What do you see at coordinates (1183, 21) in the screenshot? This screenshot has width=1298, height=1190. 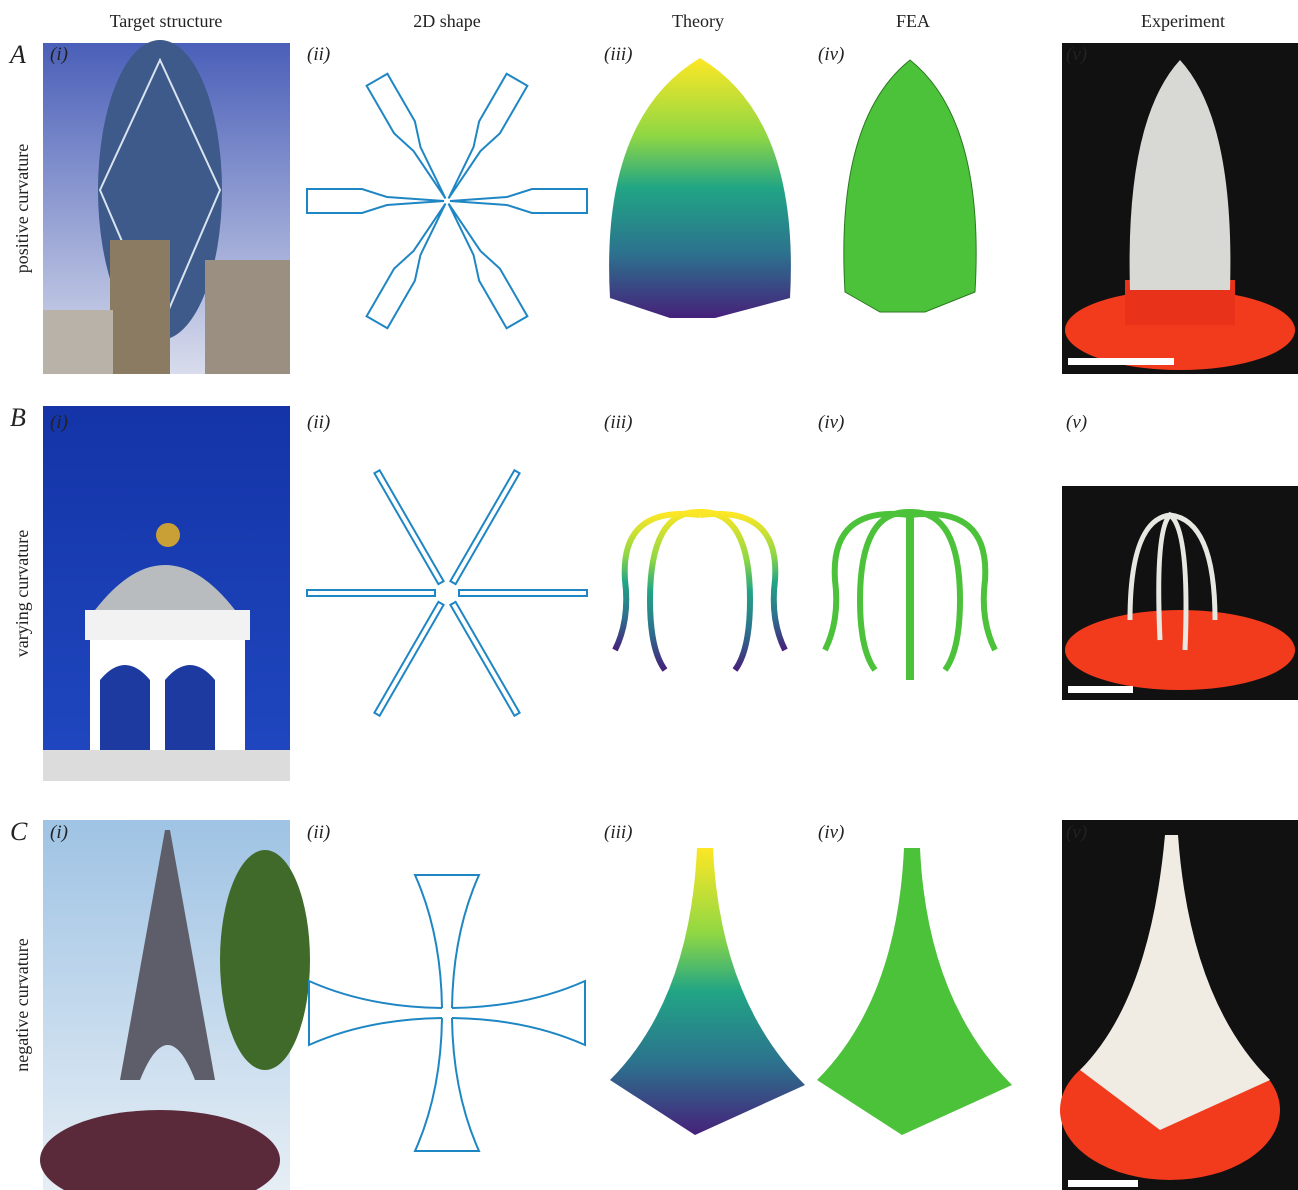 I see `column-header: Experiment` at bounding box center [1183, 21].